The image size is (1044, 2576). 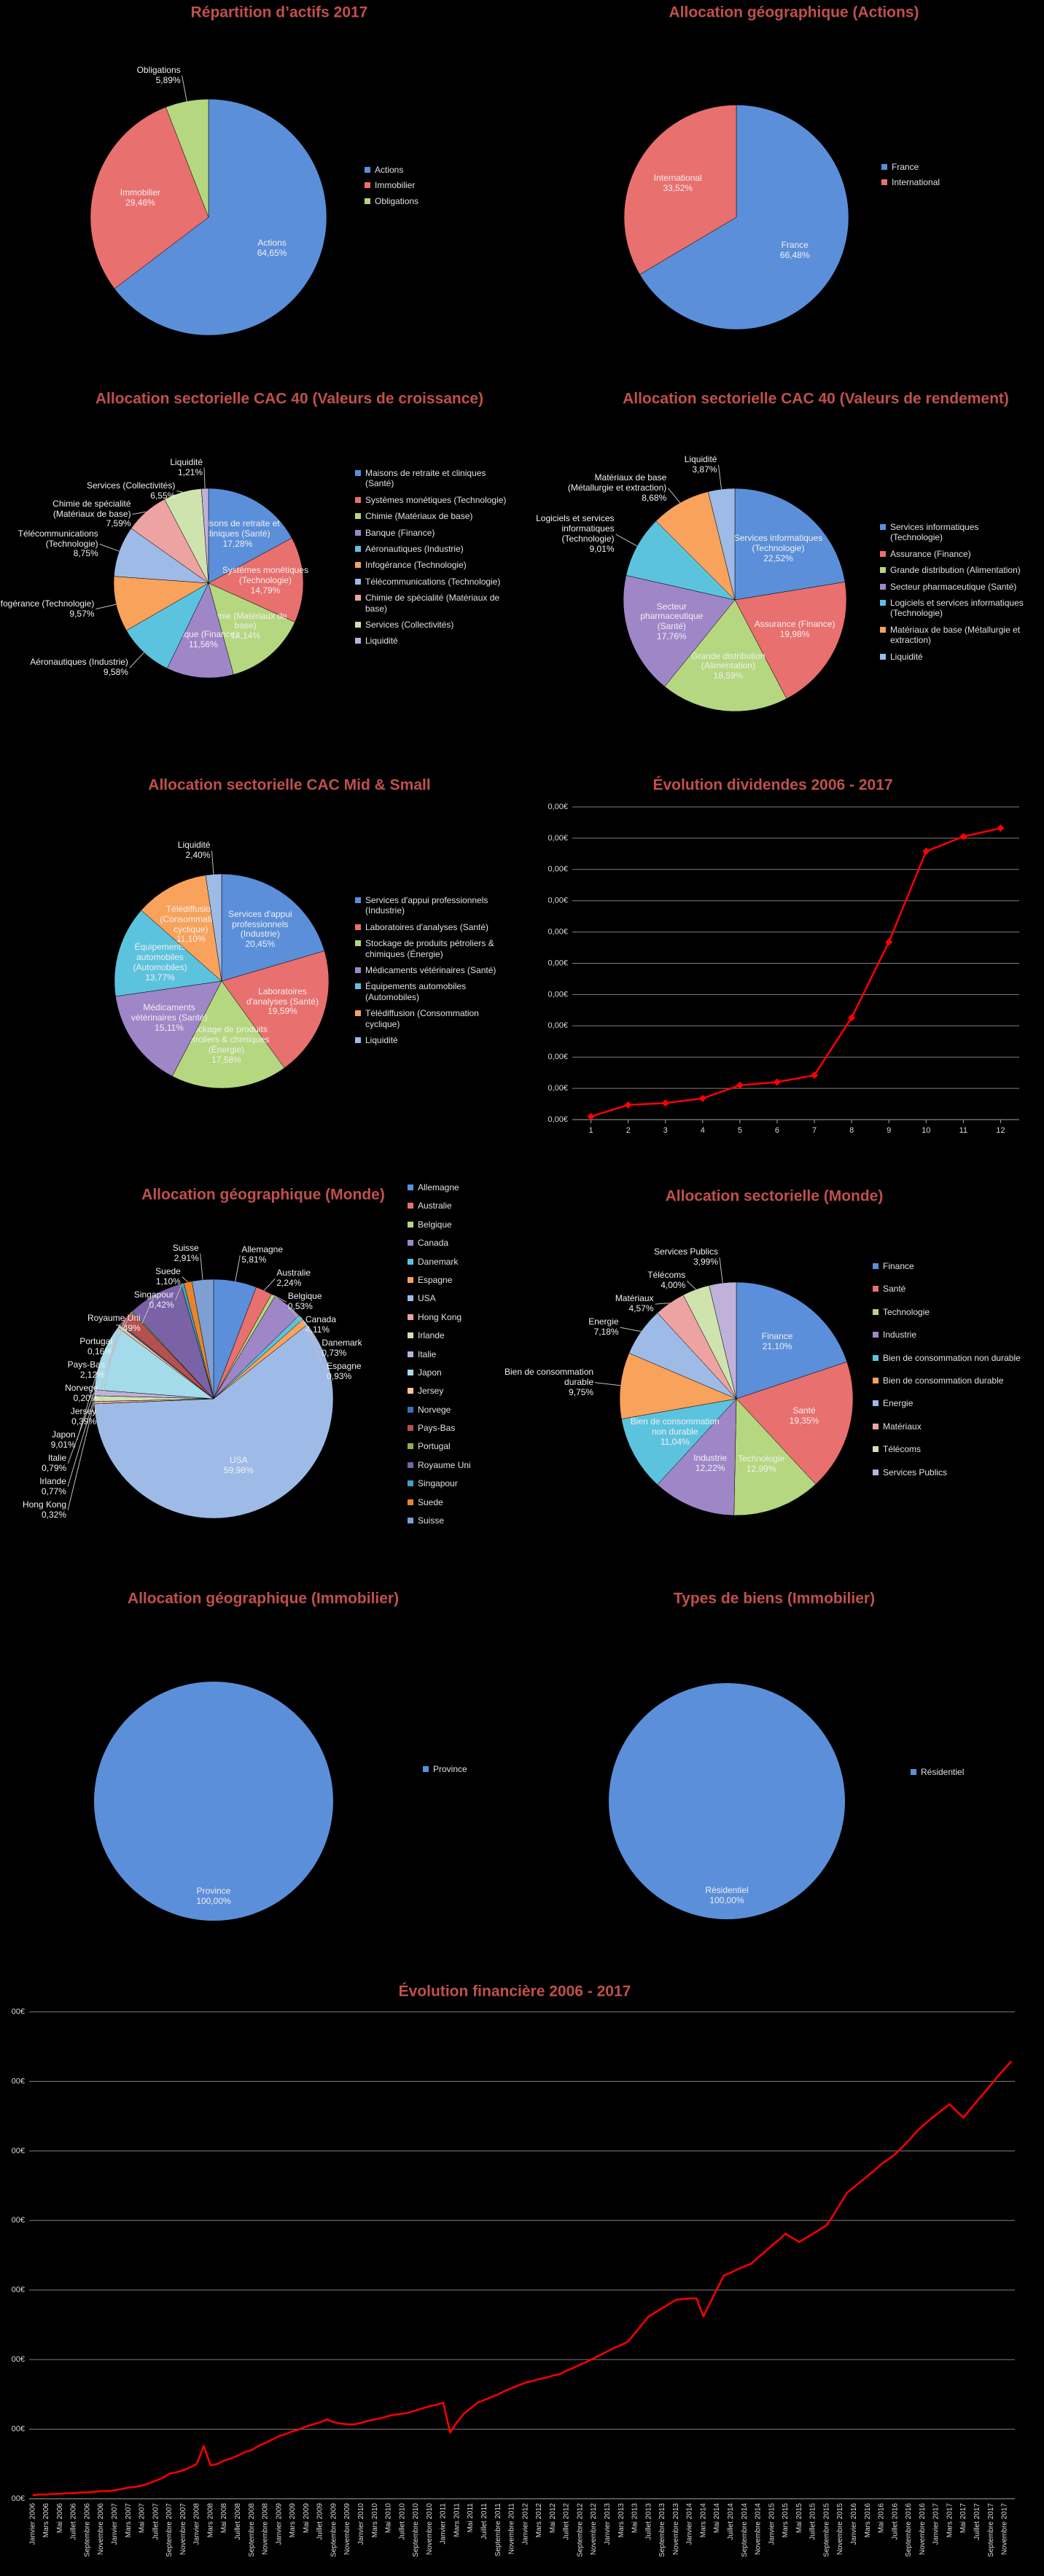 What do you see at coordinates (931, 553) in the screenshot?
I see `legend-label: Assurance (Finance)` at bounding box center [931, 553].